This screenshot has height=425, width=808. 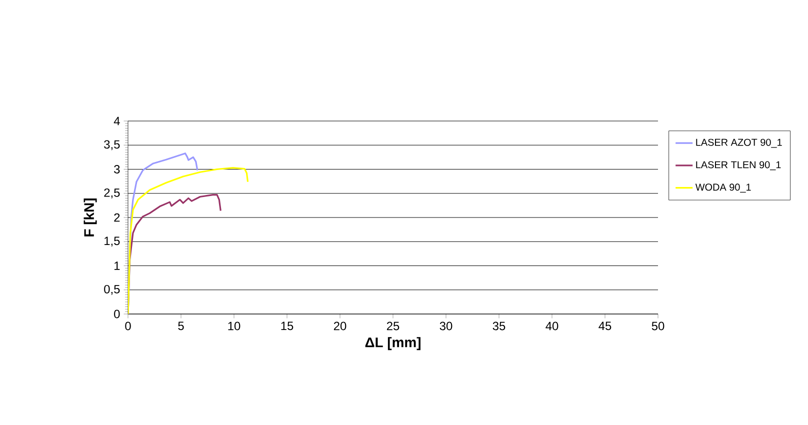 I want to click on x-tick-label: 25, so click(x=393, y=326).